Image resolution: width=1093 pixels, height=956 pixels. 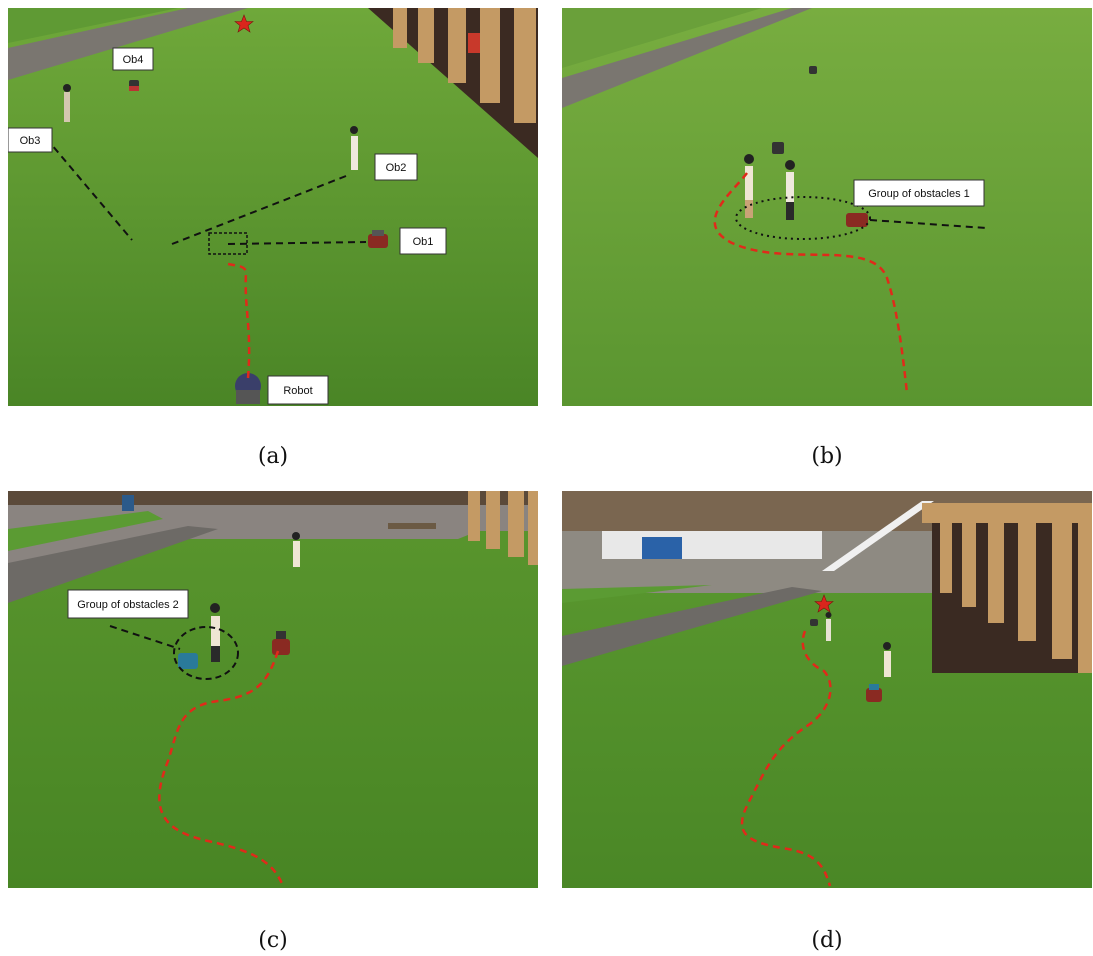 I want to click on label-ob2: Ob2, so click(x=396, y=167).